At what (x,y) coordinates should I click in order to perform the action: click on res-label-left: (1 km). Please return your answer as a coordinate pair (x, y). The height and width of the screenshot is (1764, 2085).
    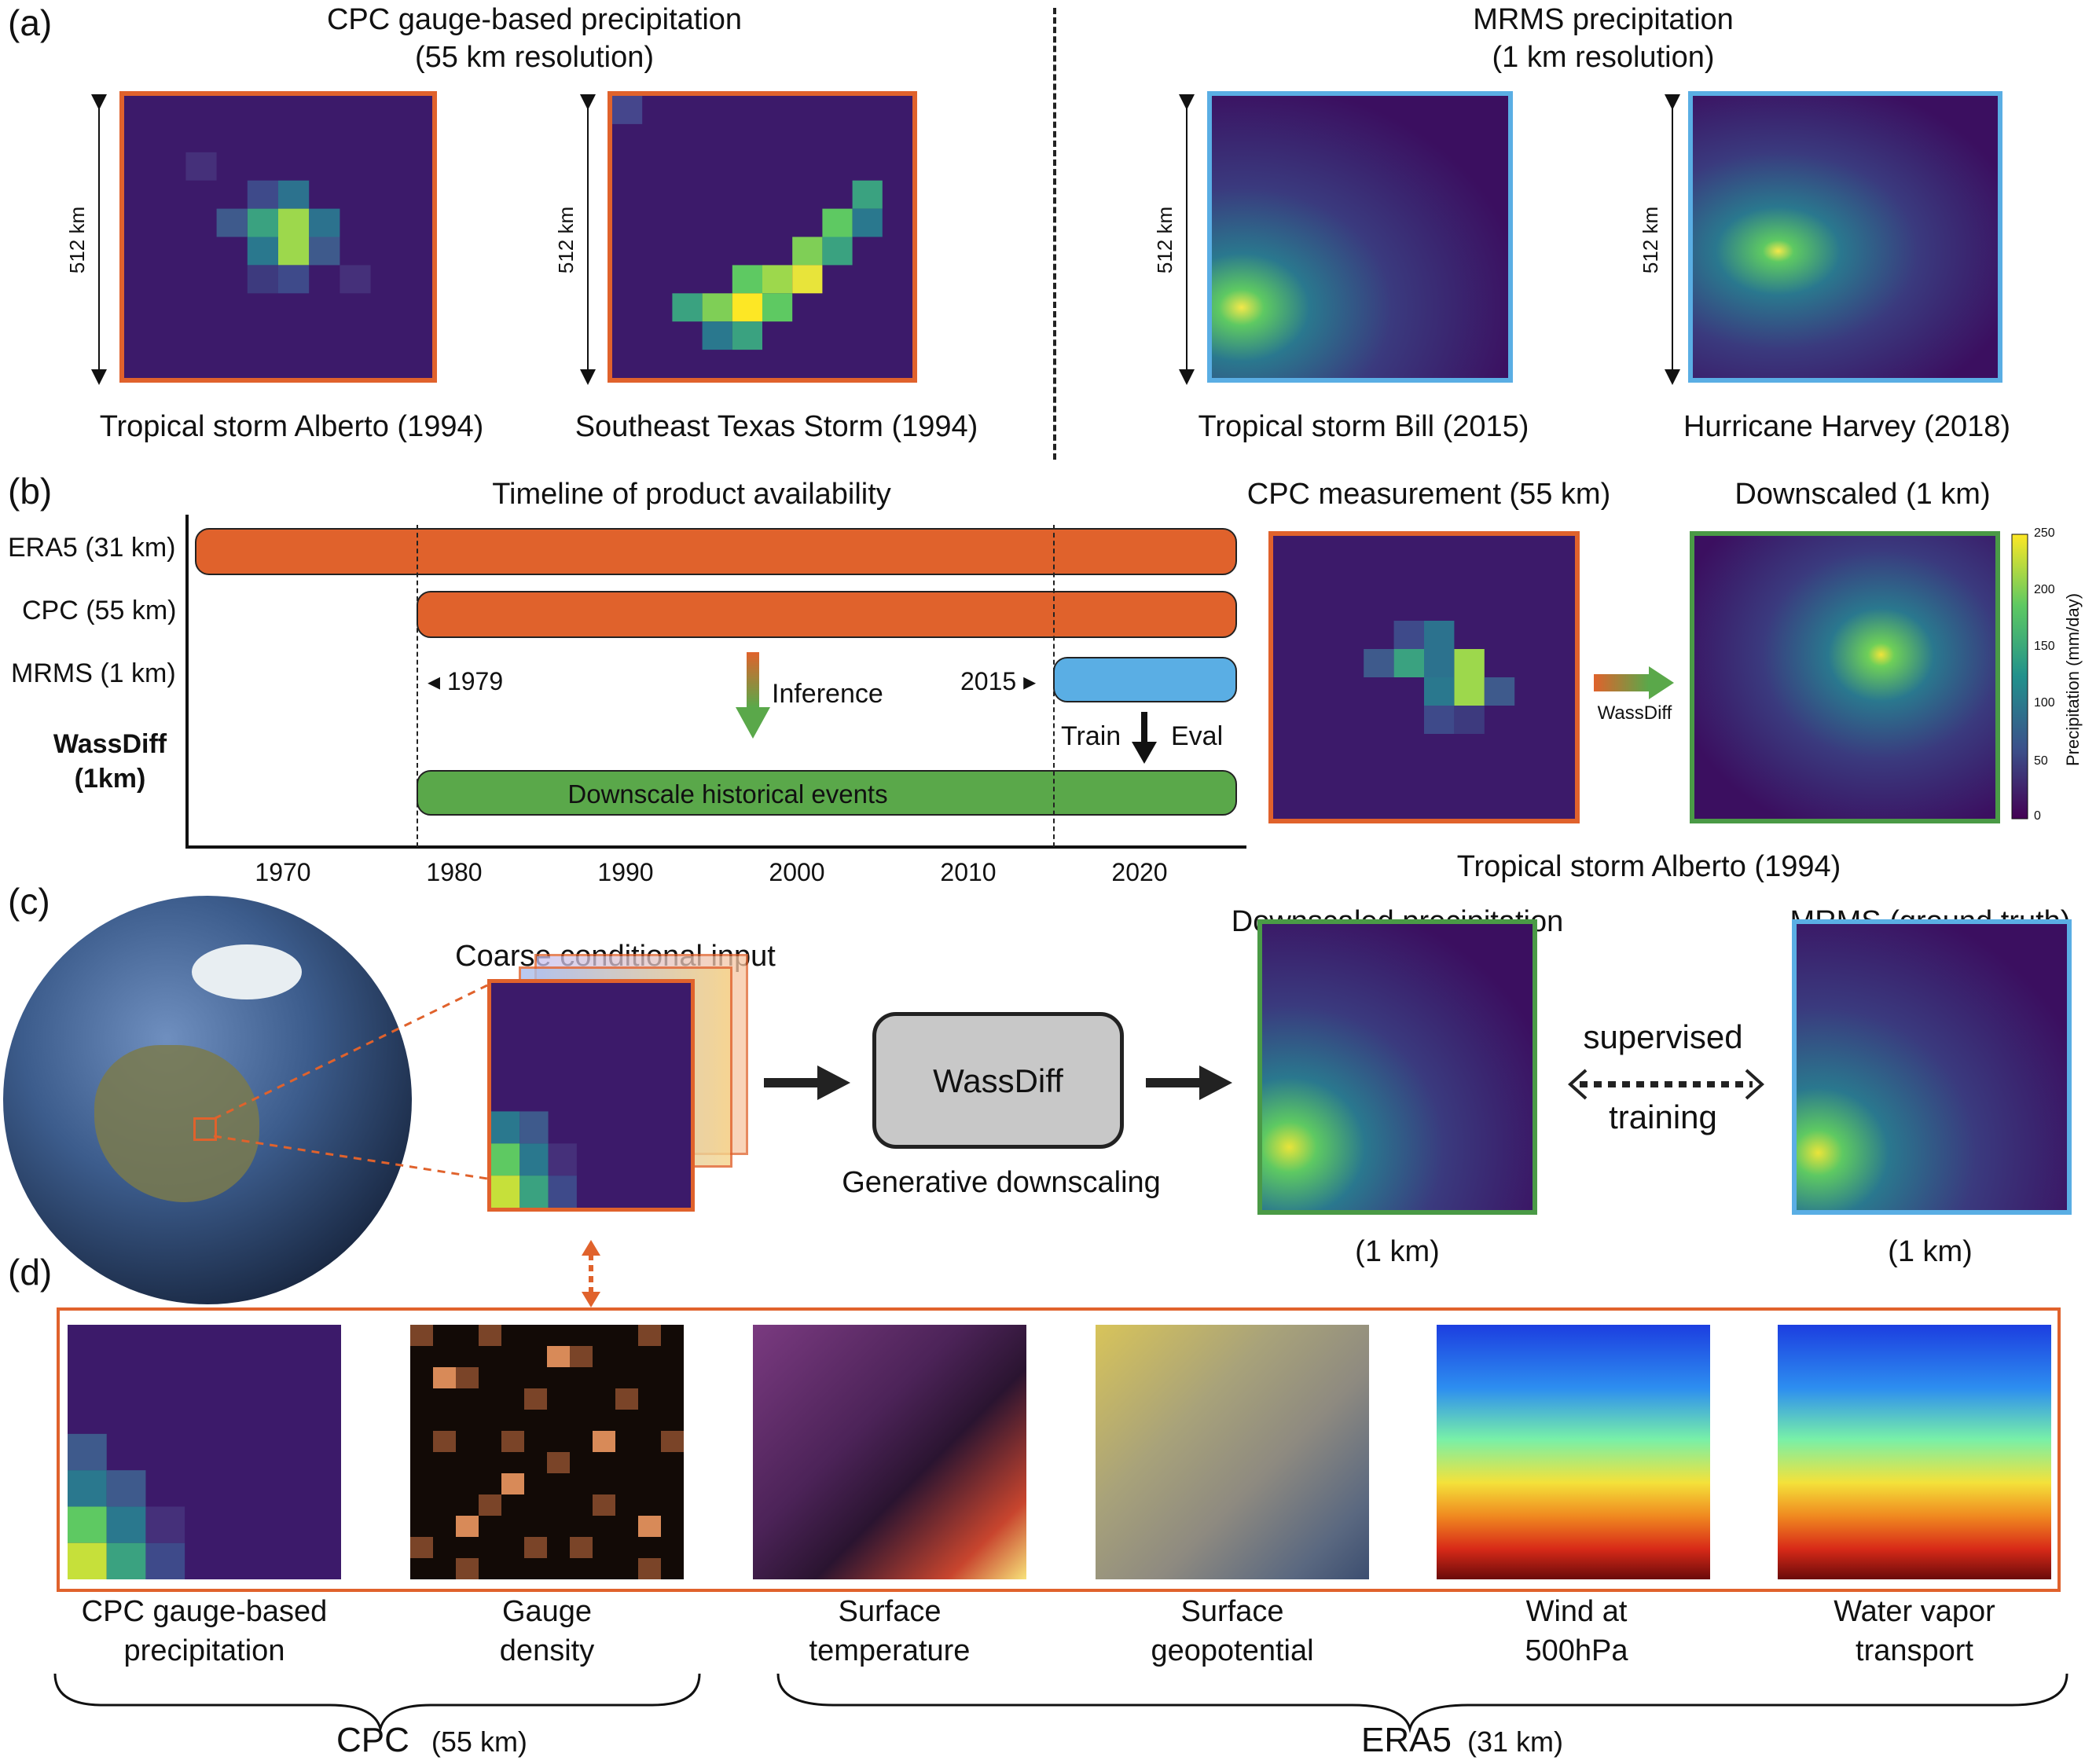
    Looking at the image, I should click on (1397, 1251).